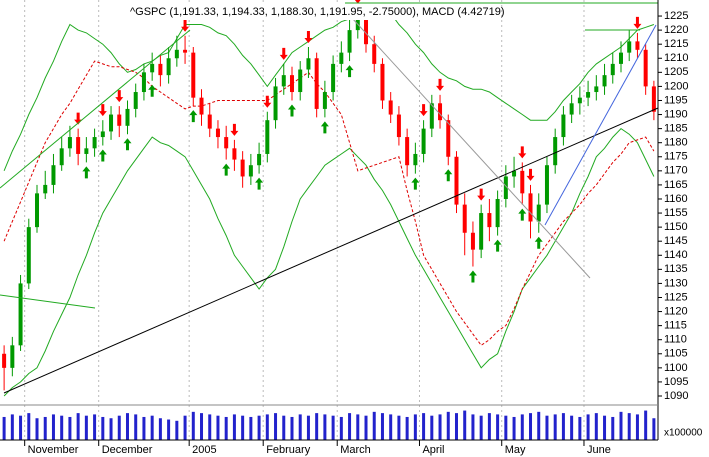 Image resolution: width=709 pixels, height=457 pixels. I want to click on y-tick-label: 1155, so click(676, 213).